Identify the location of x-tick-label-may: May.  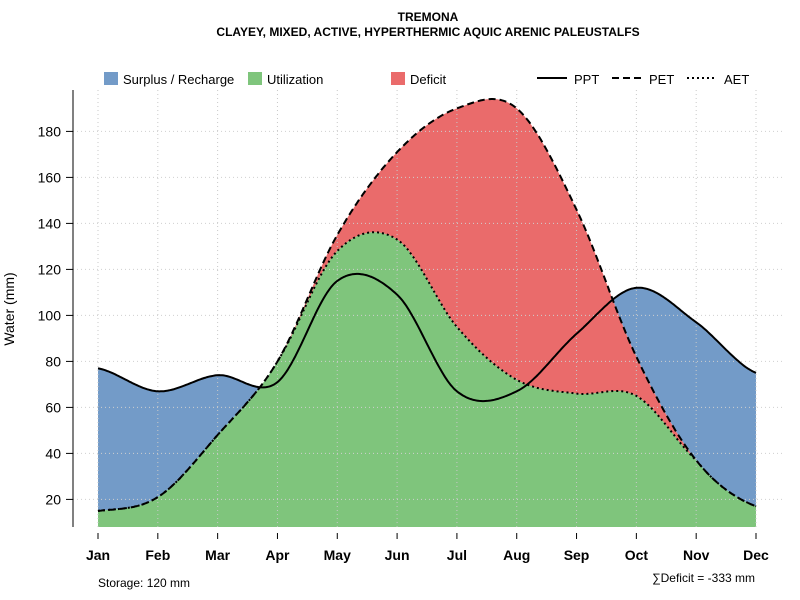
(337, 555).